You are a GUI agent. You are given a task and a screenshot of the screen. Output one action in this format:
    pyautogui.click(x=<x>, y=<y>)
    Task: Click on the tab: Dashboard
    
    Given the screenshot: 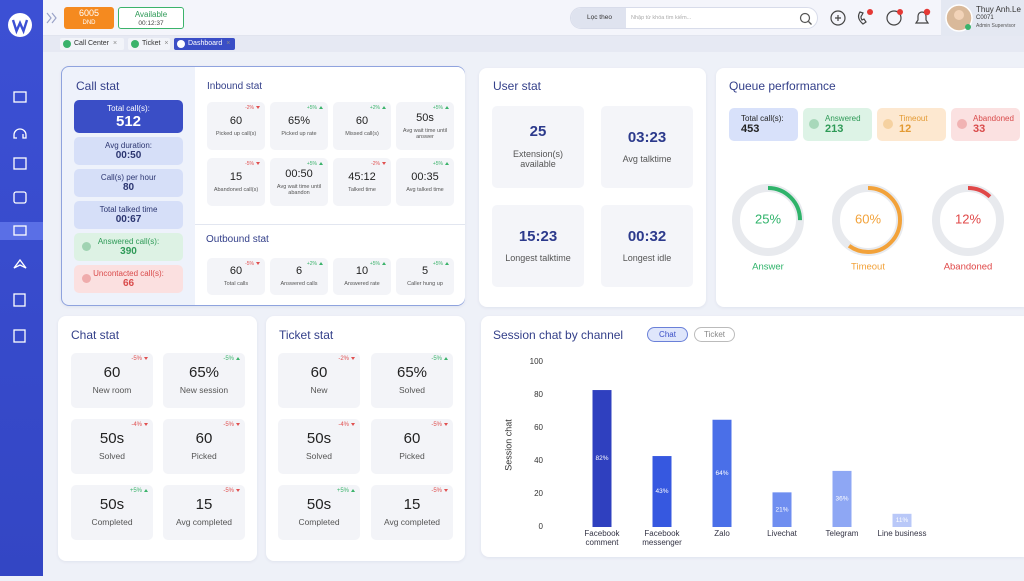 What is the action you would take?
    pyautogui.click(x=204, y=44)
    